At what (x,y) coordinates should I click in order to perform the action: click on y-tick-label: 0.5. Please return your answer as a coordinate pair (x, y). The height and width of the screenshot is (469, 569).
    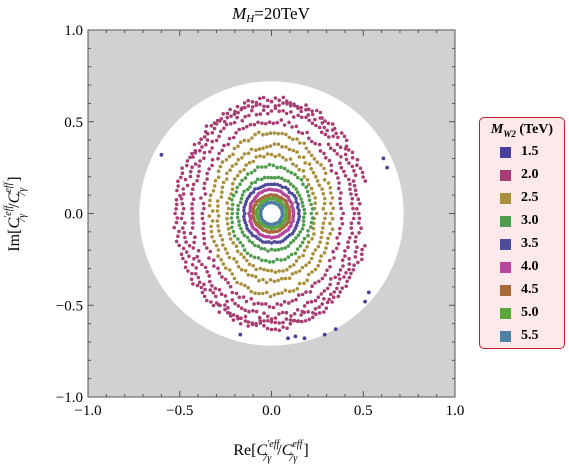
    Looking at the image, I should click on (73, 123).